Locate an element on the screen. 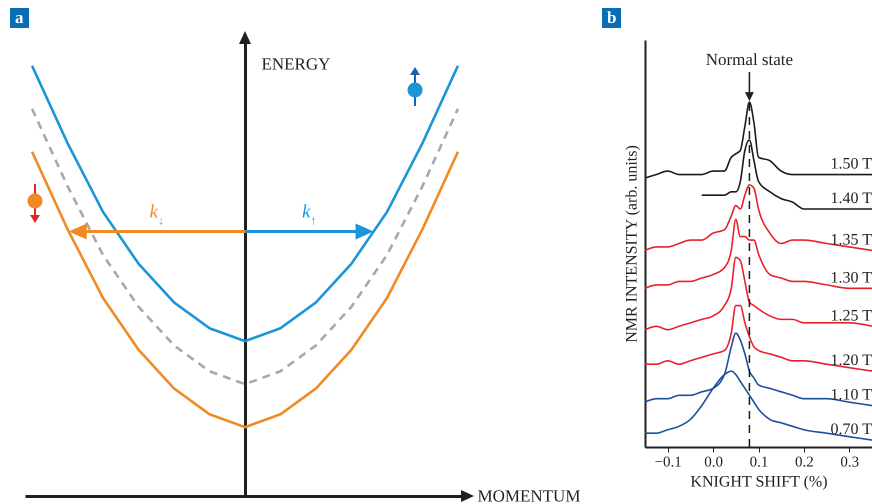  series-label: 1.10 T is located at coordinates (851, 395).